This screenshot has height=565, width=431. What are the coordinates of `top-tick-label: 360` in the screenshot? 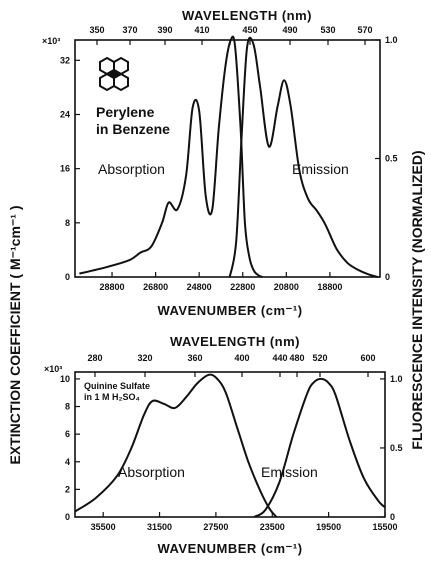 It's located at (194, 358).